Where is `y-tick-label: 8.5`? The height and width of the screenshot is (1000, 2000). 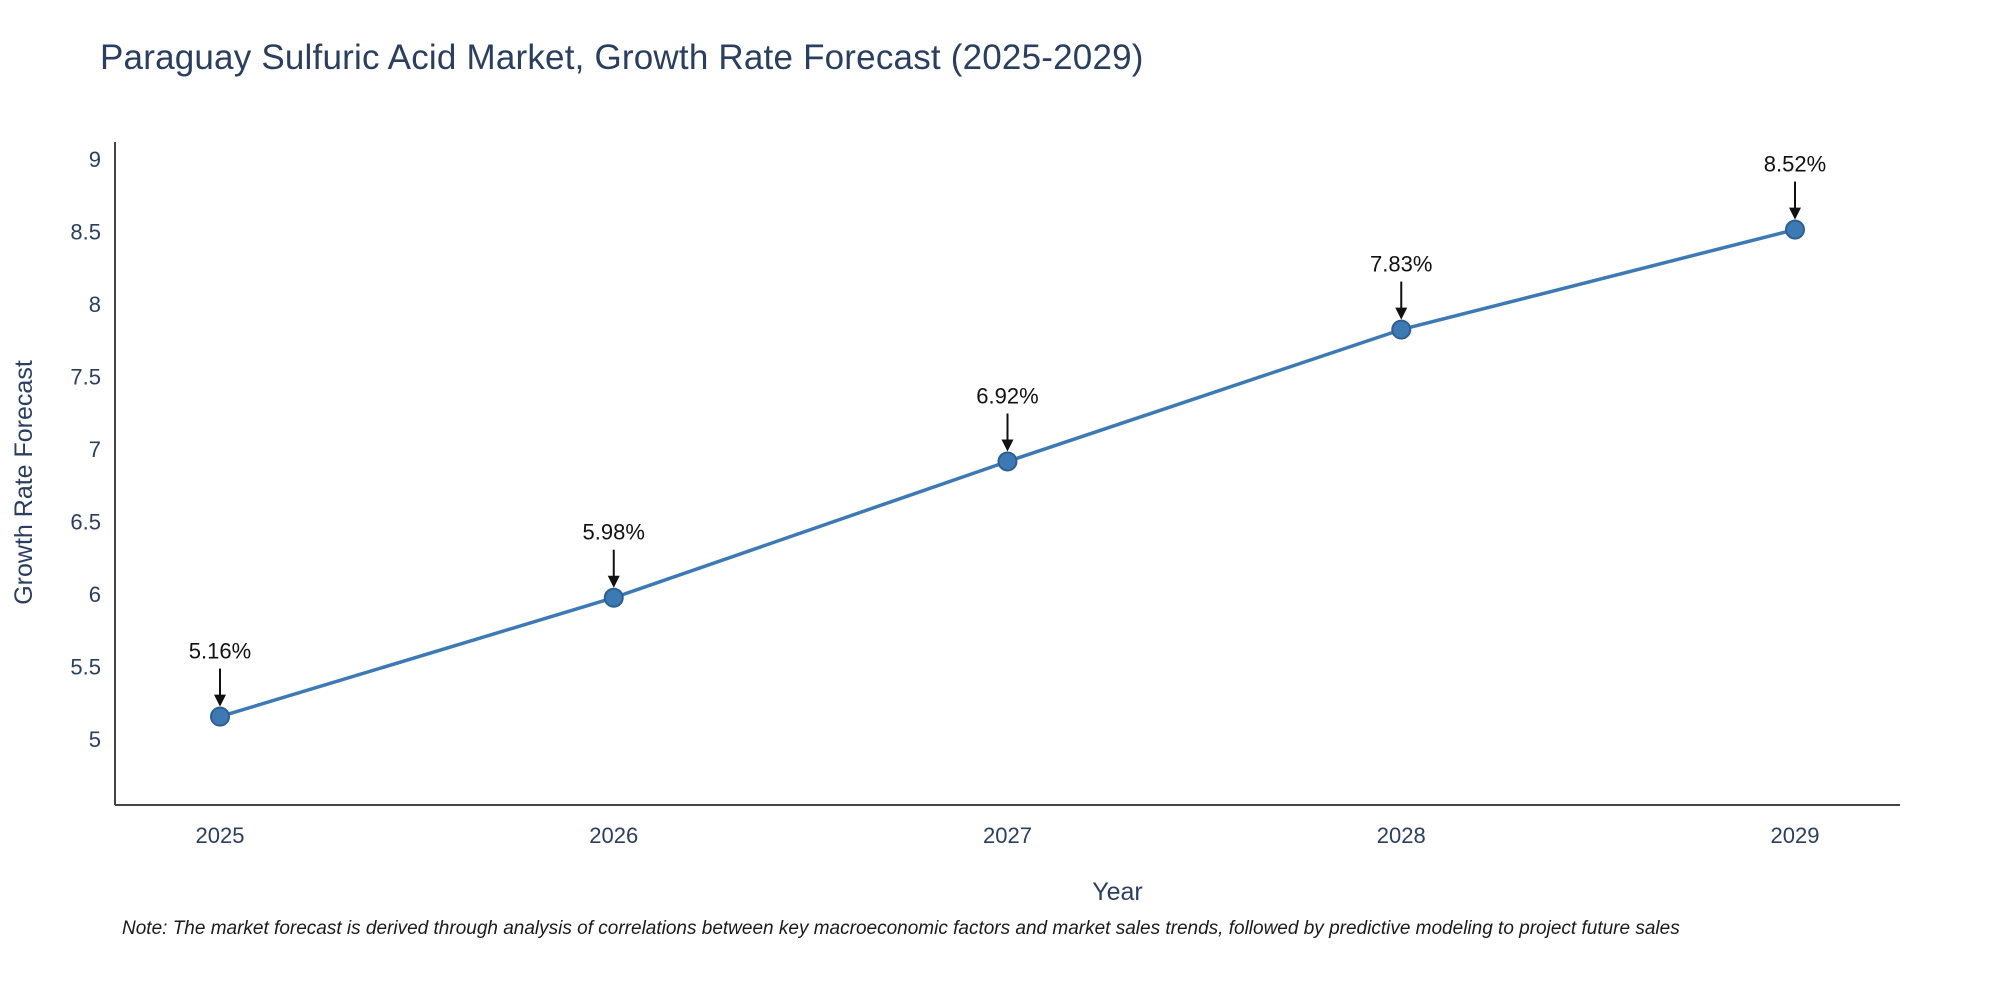
y-tick-label: 8.5 is located at coordinates (85, 231).